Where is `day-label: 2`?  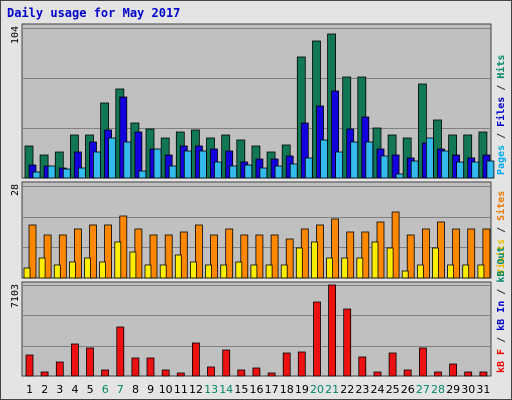
day-label: 2 is located at coordinates (44, 389).